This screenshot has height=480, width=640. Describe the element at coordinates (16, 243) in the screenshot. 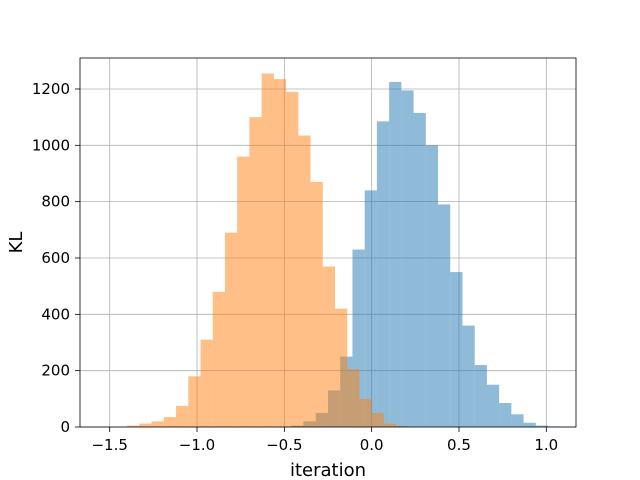

I see `y-axis-label: KL` at that location.